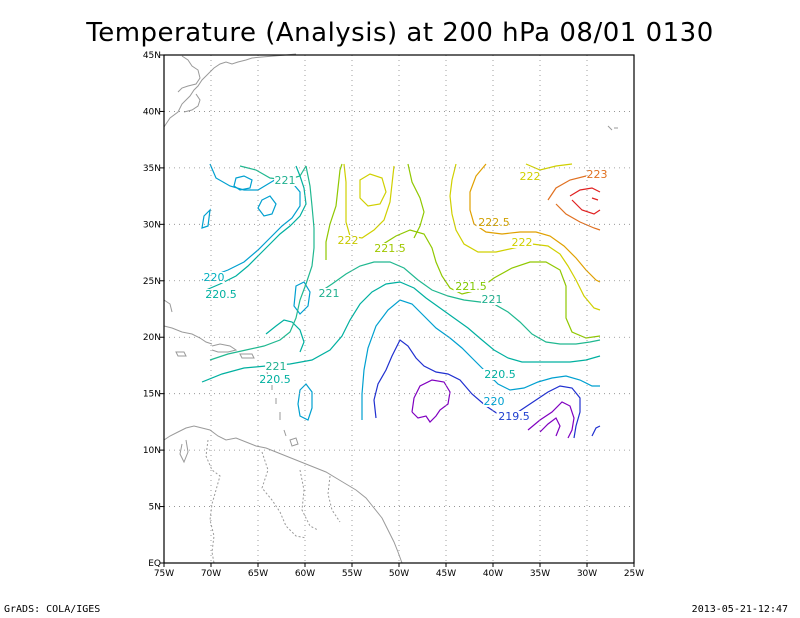 This screenshot has height=618, width=800. I want to click on lat-tick-label: 35N, so click(152, 169).